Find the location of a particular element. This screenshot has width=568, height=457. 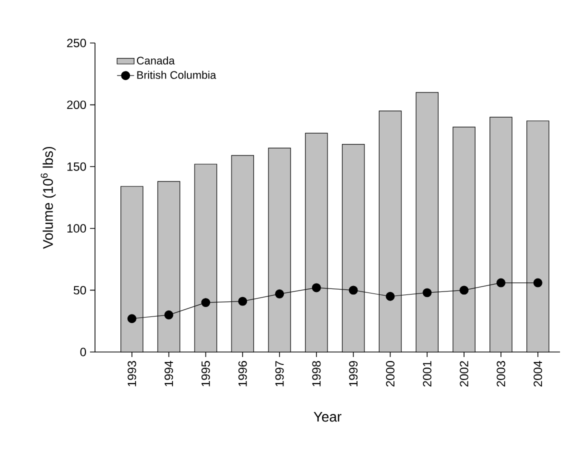

x-tick-label: 1994 is located at coordinates (169, 373).